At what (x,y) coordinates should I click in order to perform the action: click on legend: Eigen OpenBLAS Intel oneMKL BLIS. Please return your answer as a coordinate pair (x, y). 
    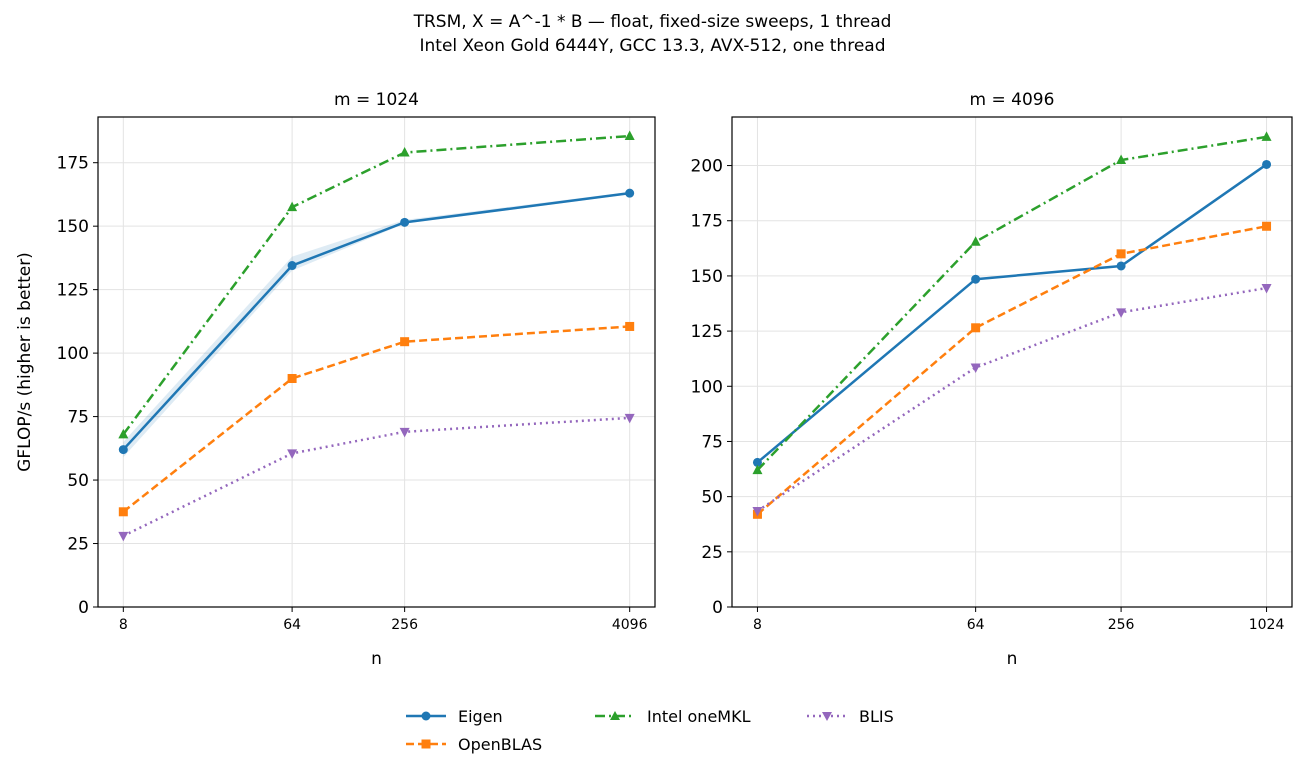
    Looking at the image, I should click on (664, 732).